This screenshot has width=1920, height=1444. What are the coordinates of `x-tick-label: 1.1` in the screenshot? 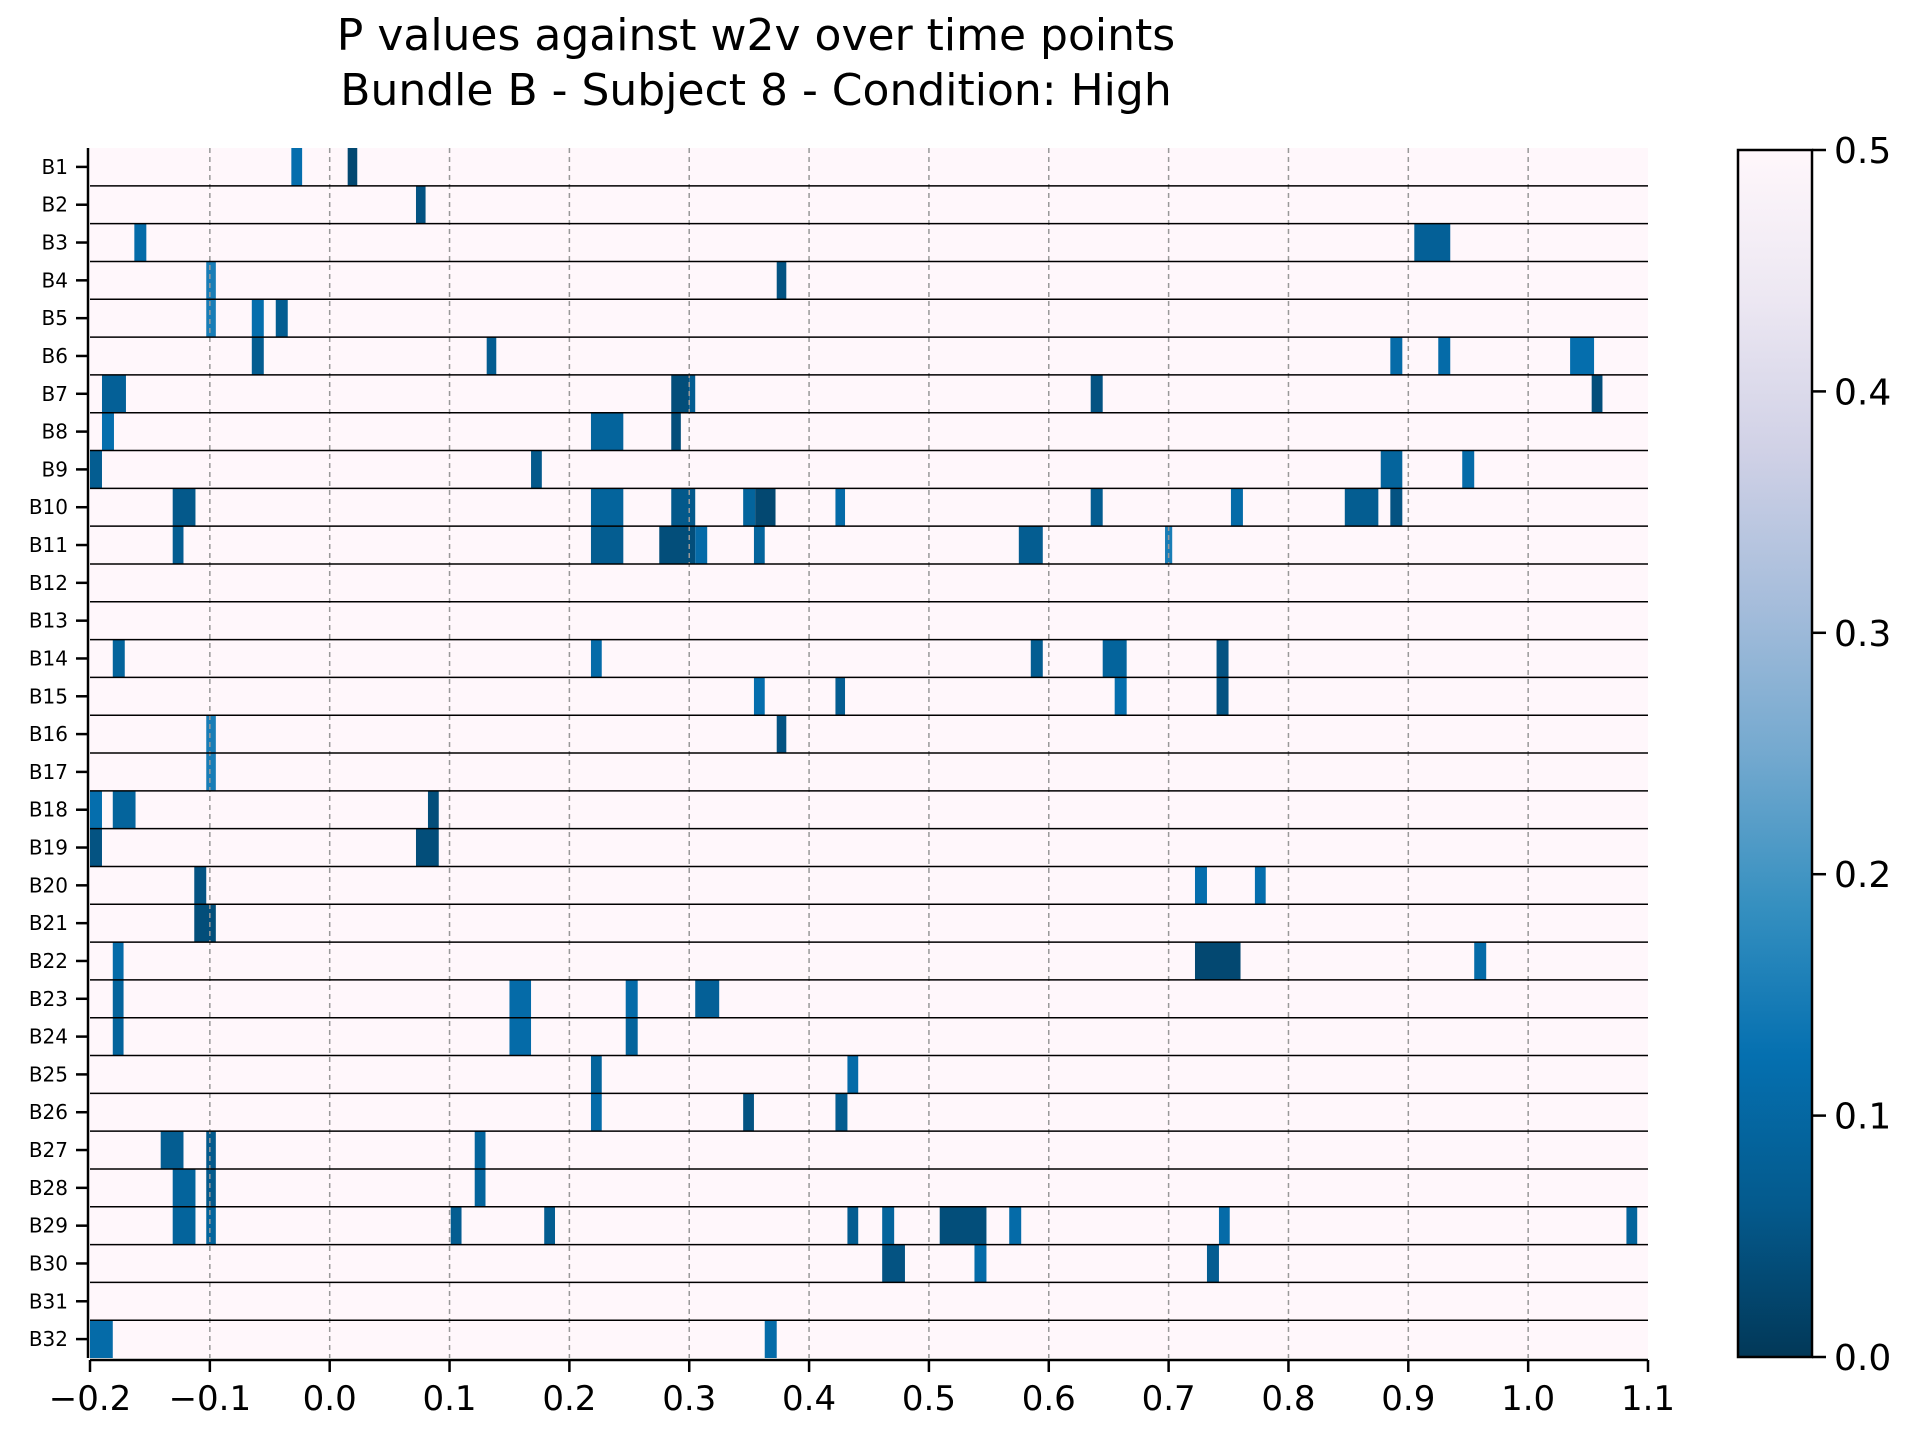 It's located at (1648, 1399).